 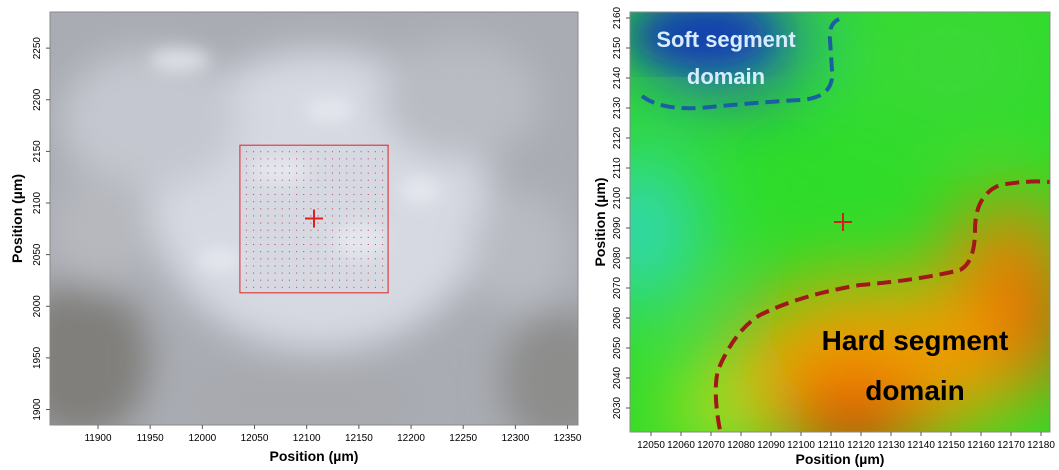 I want to click on x-tick-label: 12160, so click(x=981, y=445).